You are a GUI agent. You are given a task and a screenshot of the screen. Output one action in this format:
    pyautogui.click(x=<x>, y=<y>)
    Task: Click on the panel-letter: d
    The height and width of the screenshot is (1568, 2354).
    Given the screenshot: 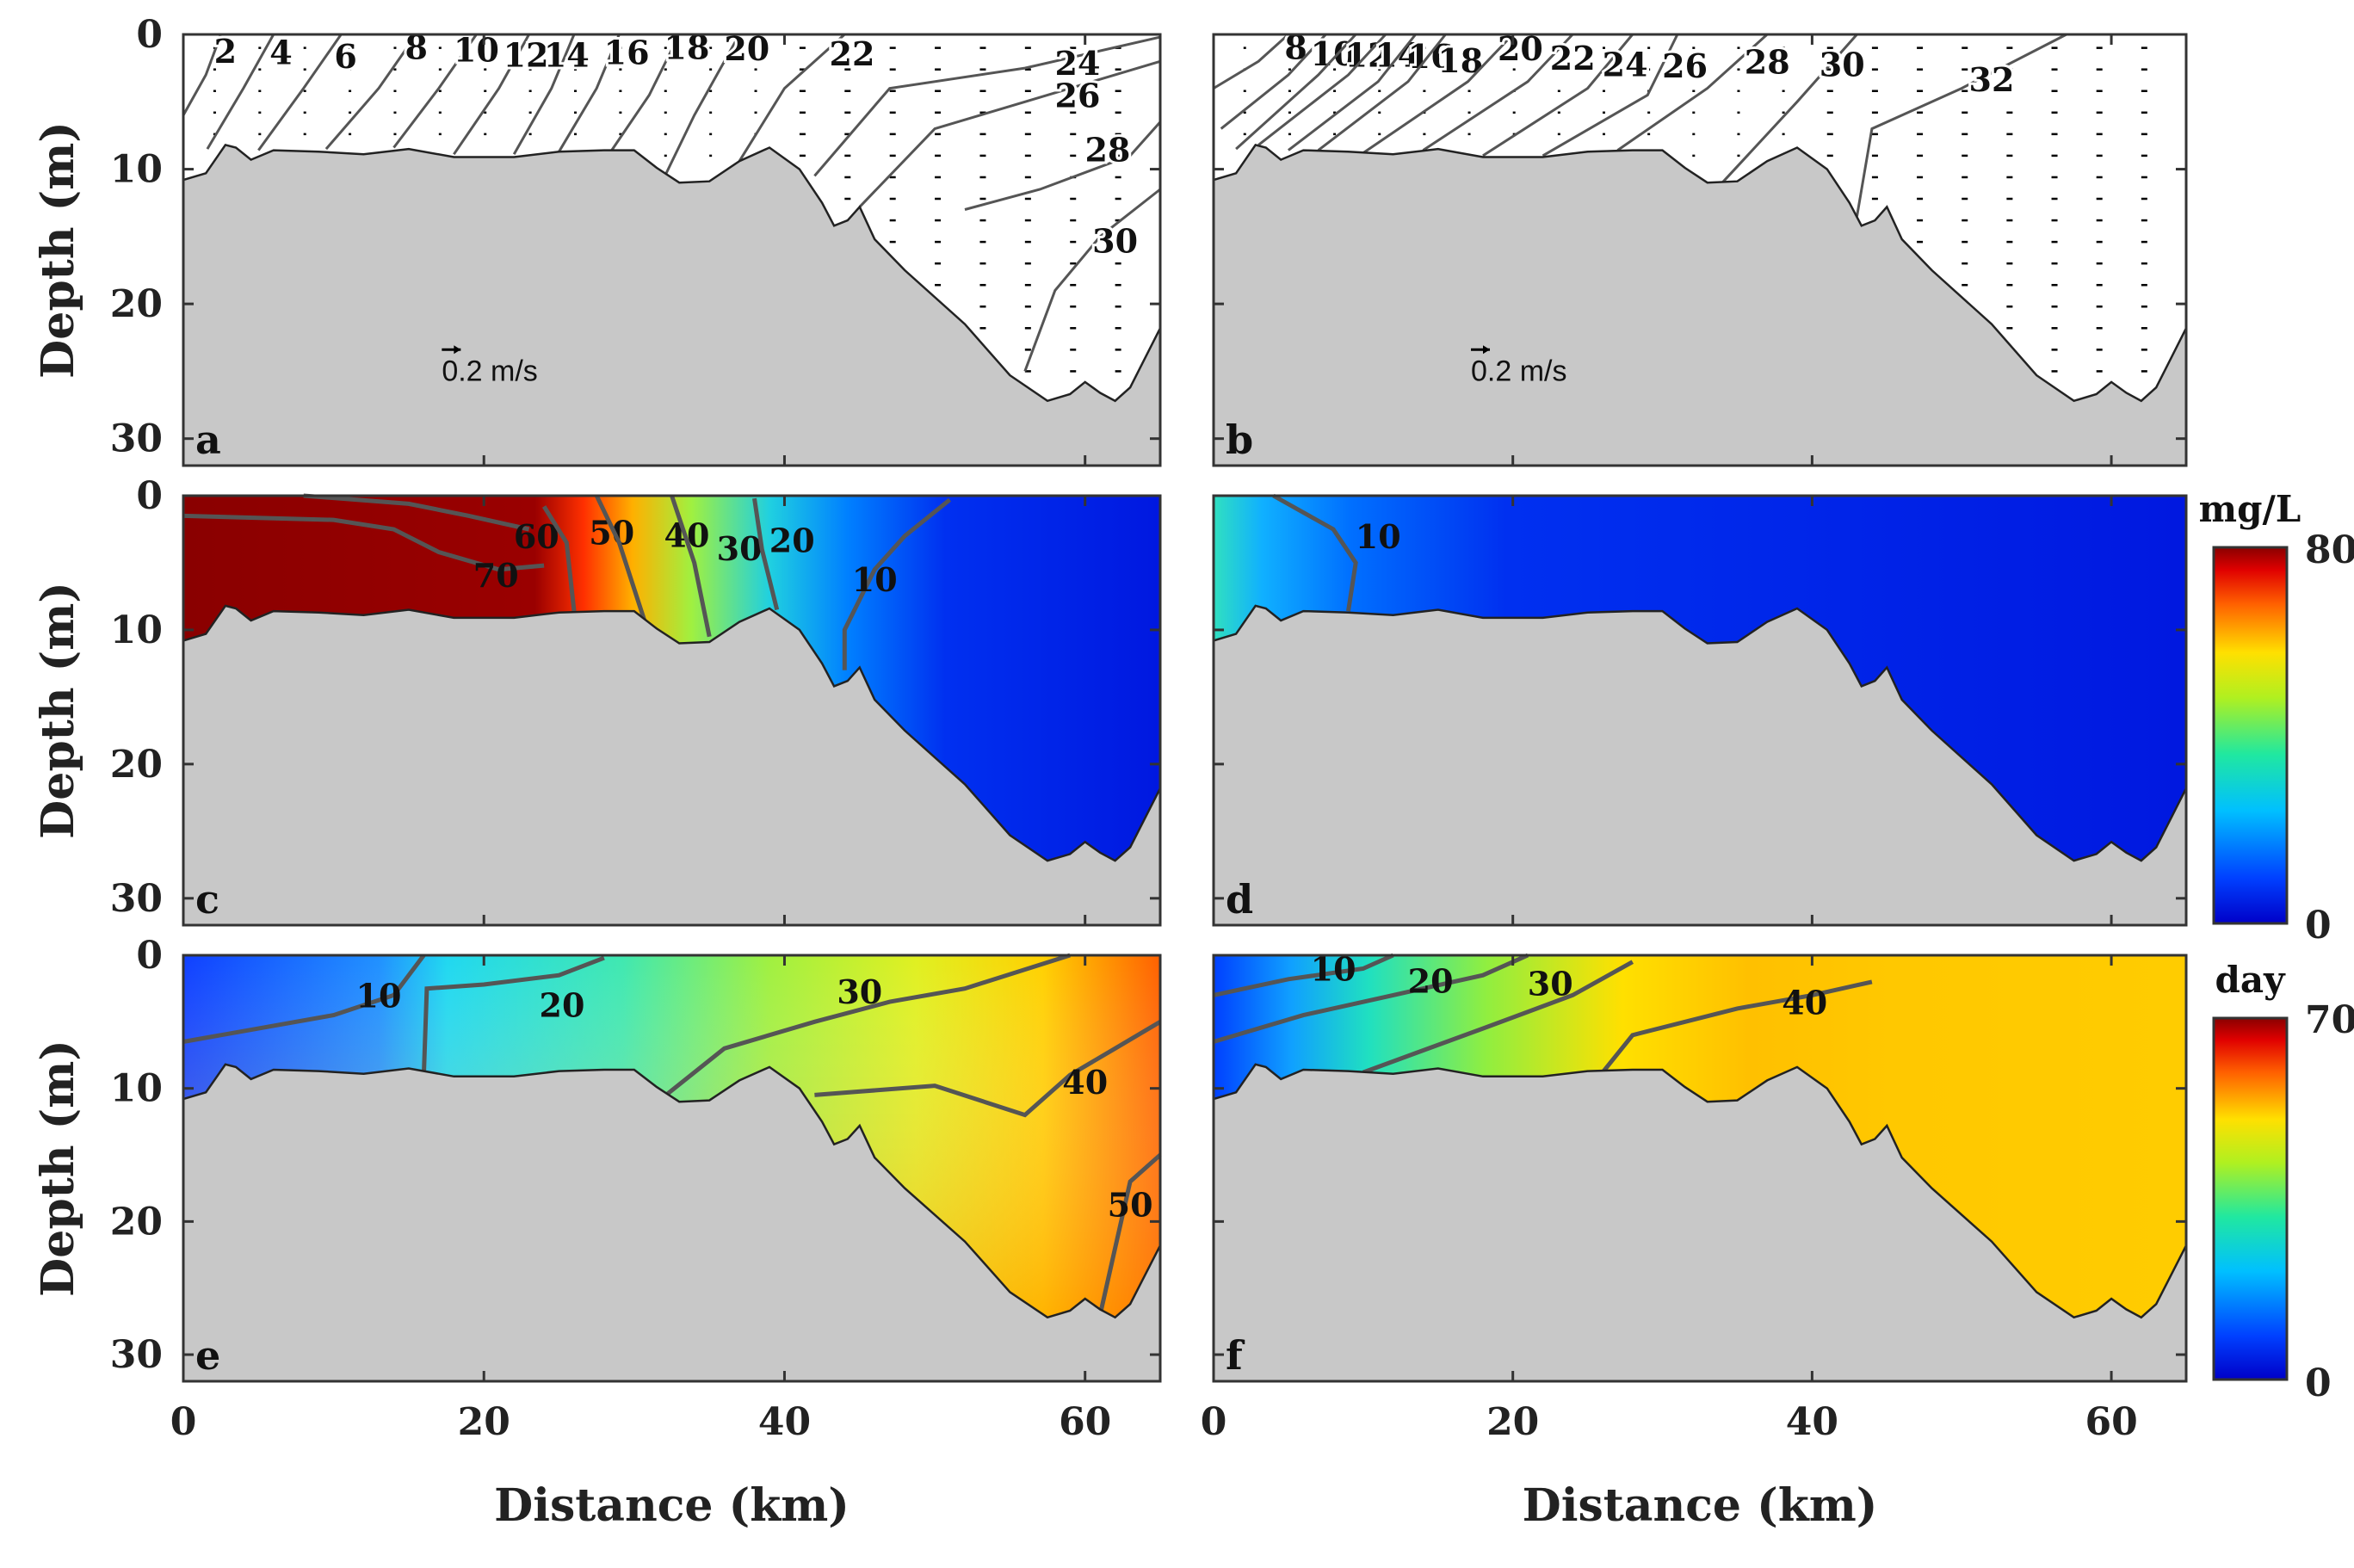 What is the action you would take?
    pyautogui.click(x=1239, y=900)
    